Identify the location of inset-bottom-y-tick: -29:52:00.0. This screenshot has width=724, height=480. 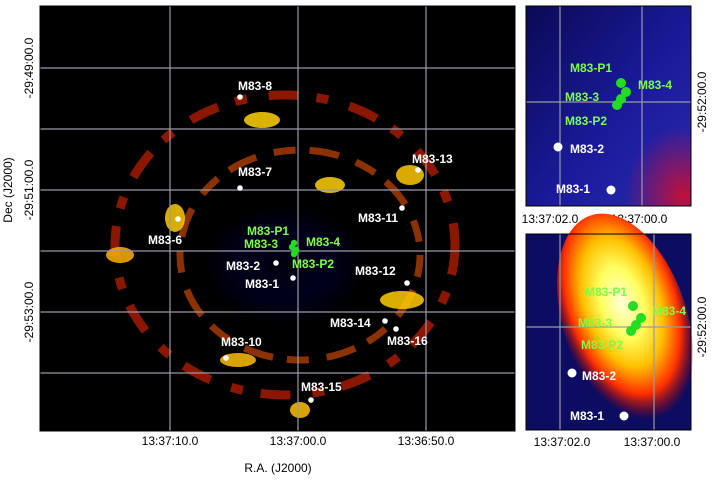
(702, 326).